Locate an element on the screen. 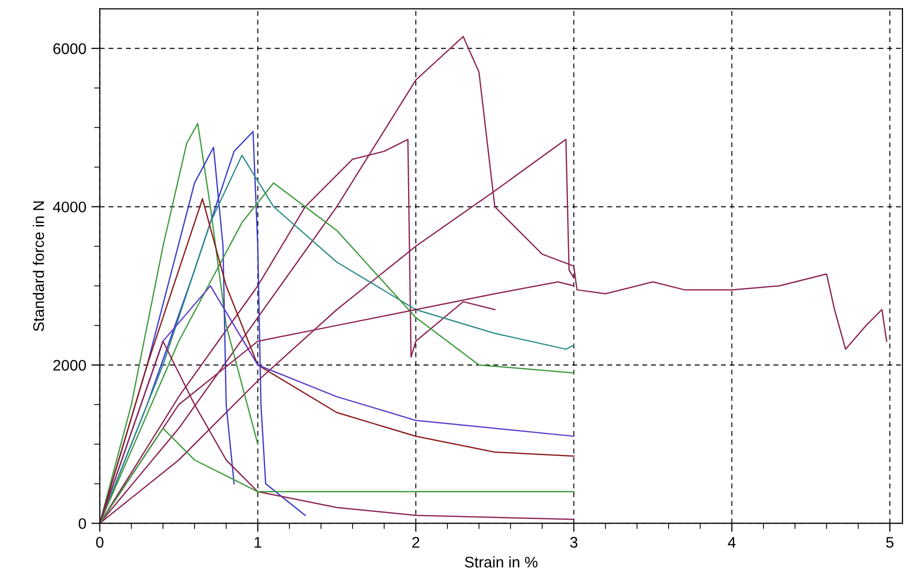 The image size is (907, 588). y-axis-title: Standard force in N is located at coordinates (38, 266).